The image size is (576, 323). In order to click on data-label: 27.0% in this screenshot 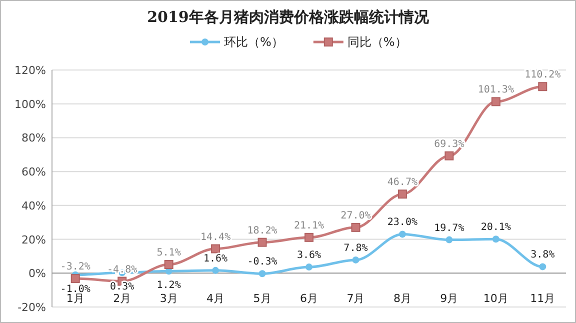, I will do `click(355, 216)`.